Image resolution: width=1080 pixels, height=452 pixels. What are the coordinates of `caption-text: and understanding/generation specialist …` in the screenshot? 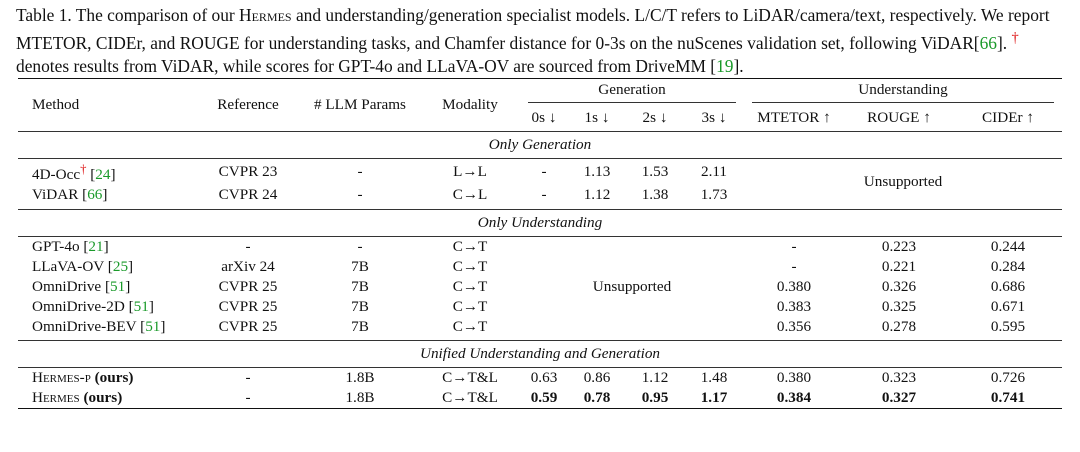 It's located at (533, 29).